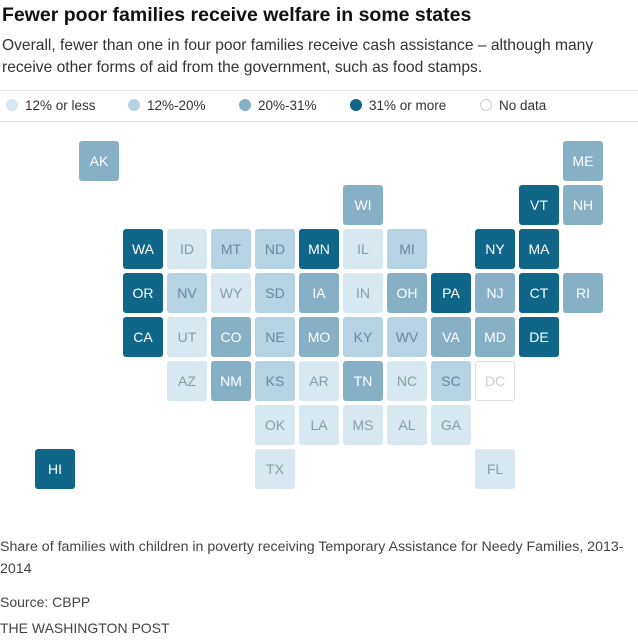 This screenshot has height=640, width=638. Describe the element at coordinates (319, 249) in the screenshot. I see `state-tile-mn: MN` at that location.